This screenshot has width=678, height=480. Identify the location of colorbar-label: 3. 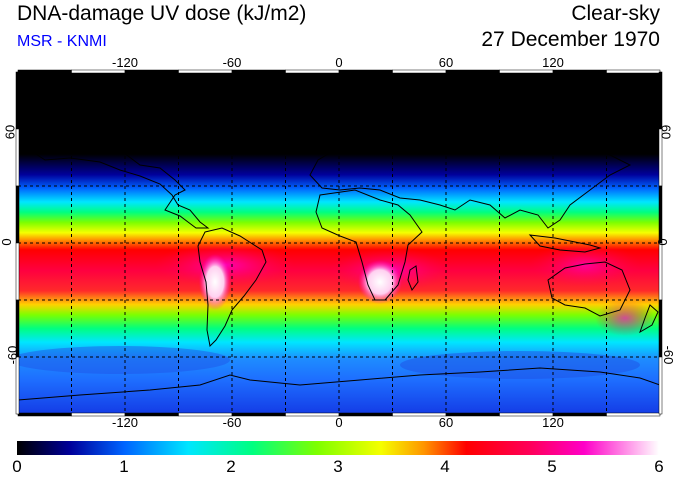
(338, 466).